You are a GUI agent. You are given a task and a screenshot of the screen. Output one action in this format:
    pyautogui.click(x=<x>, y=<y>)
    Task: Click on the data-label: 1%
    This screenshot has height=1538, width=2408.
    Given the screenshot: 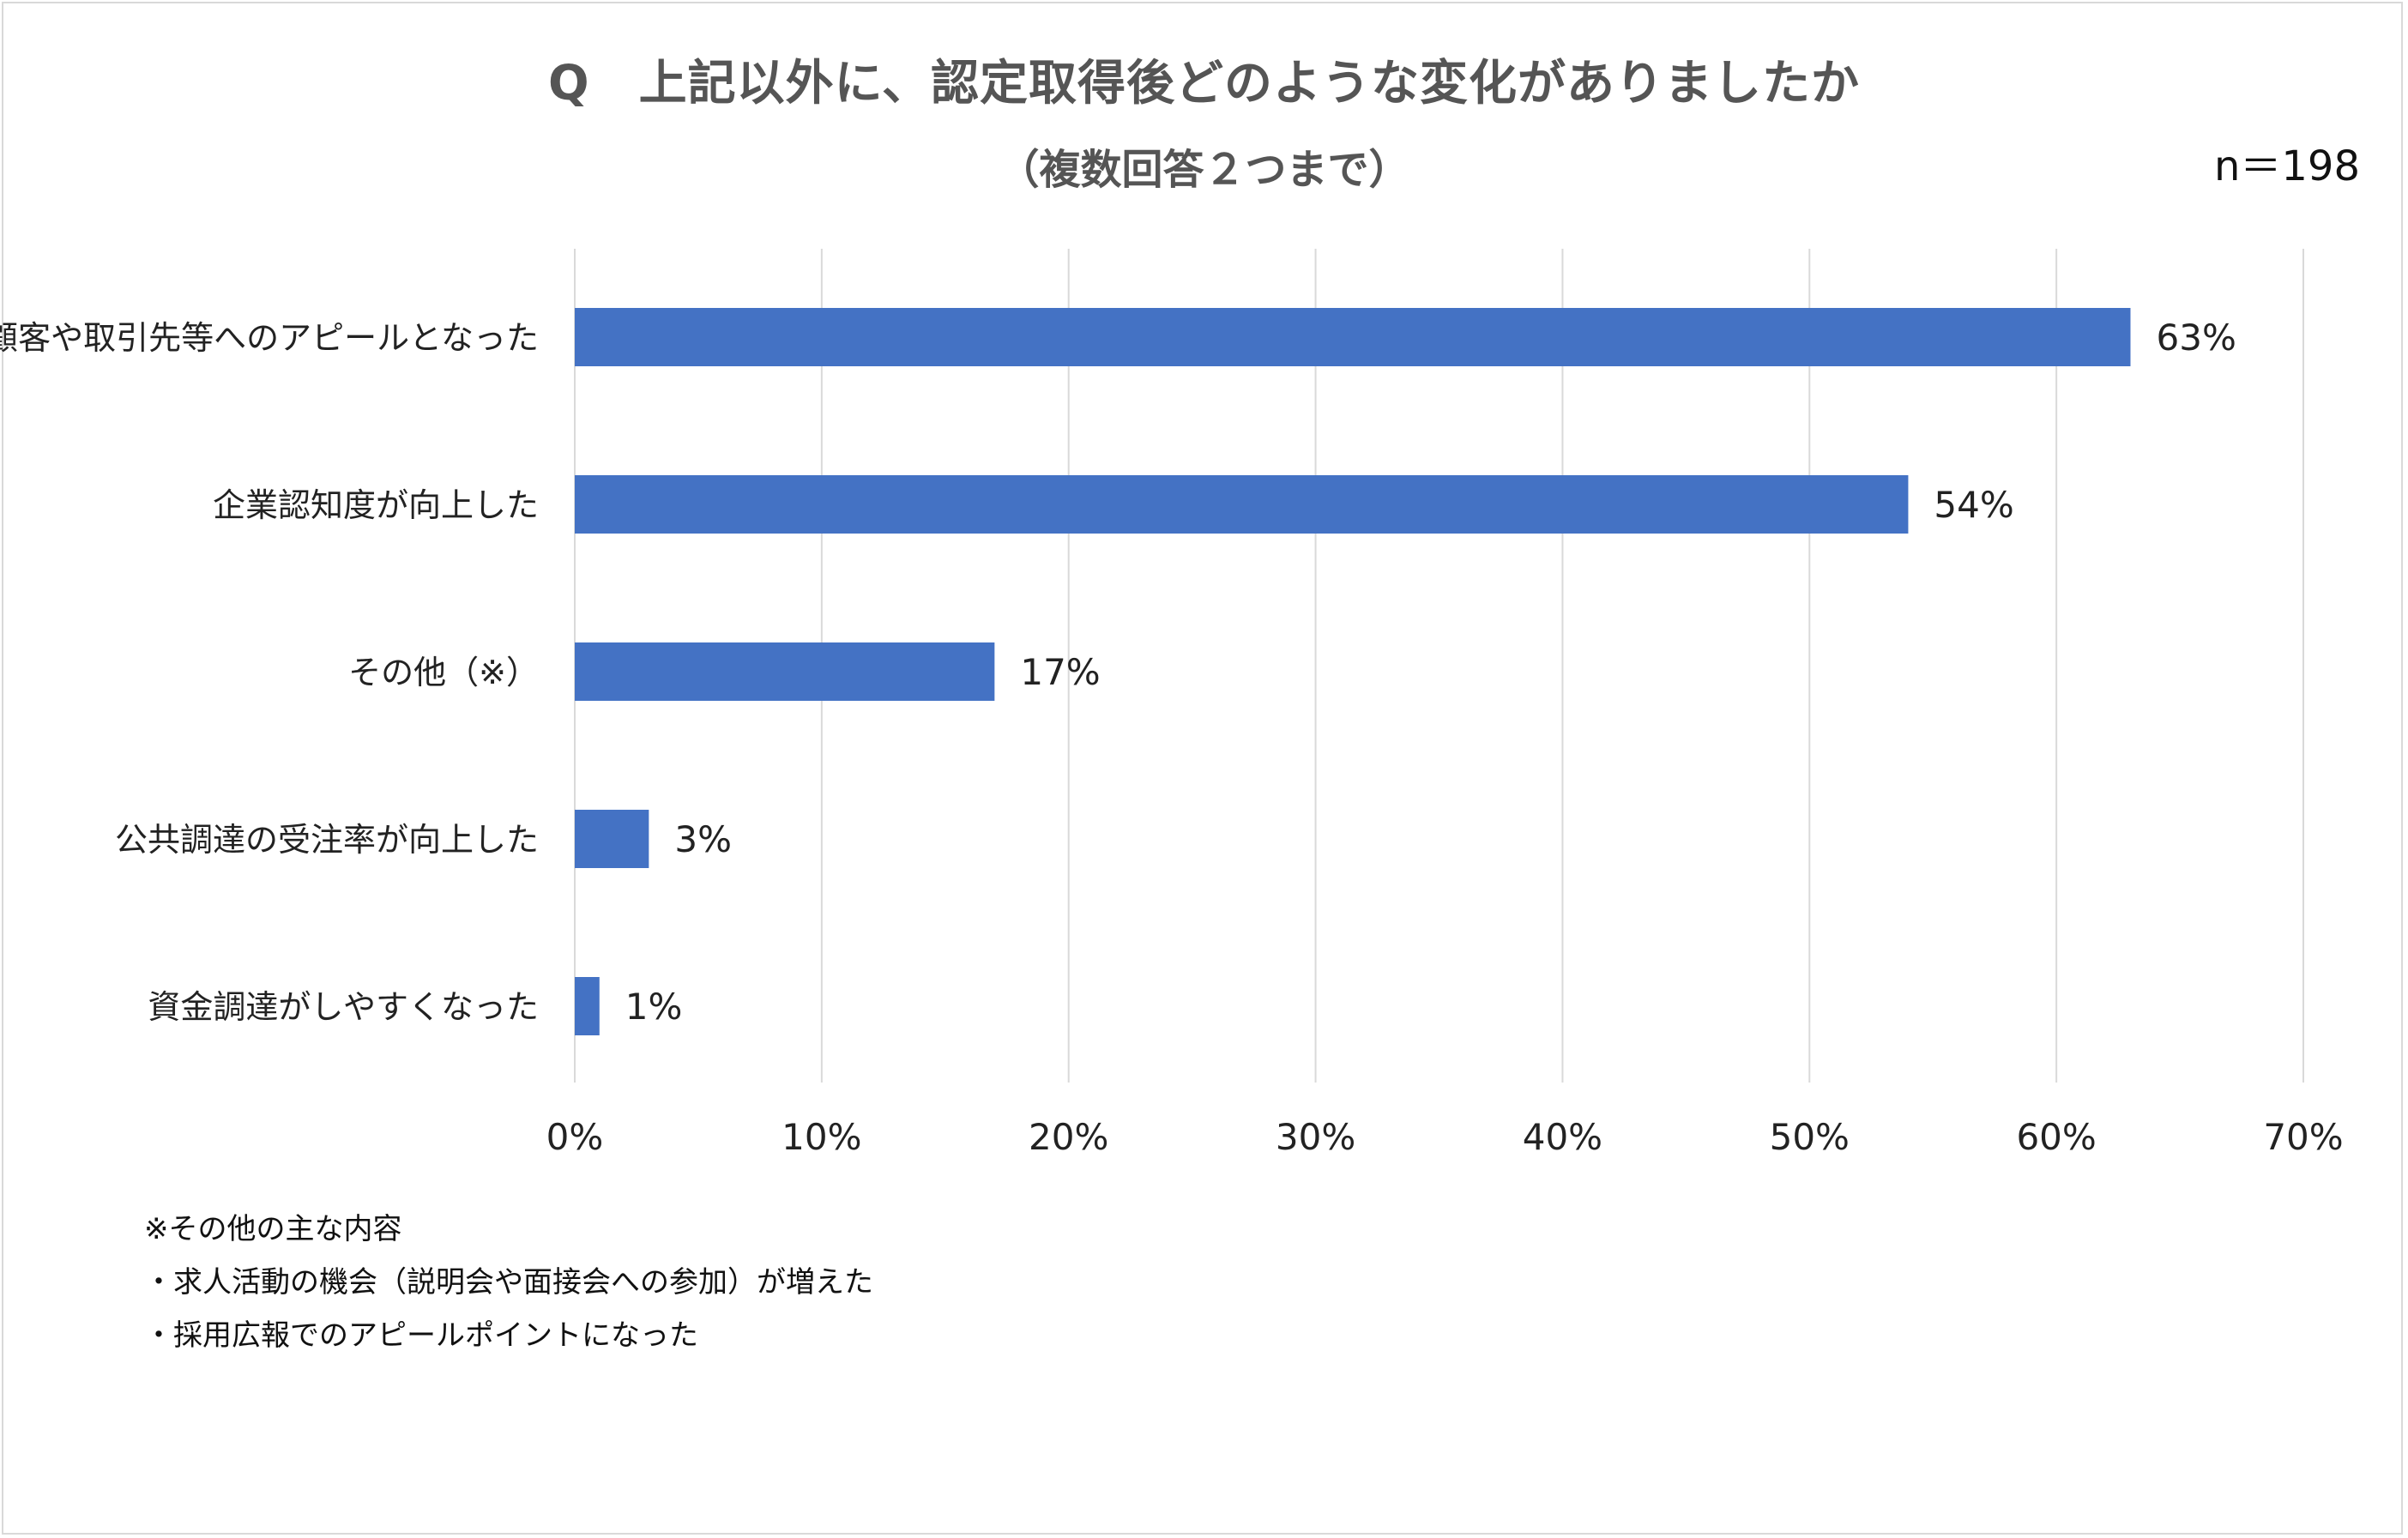 What is the action you would take?
    pyautogui.click(x=654, y=1007)
    